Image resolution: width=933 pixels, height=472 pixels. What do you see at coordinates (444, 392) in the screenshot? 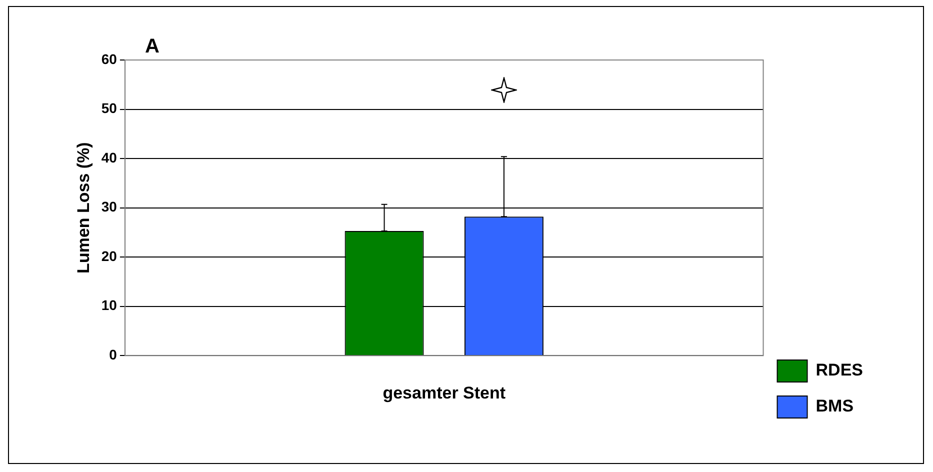
I see `x-tick-label: gesamter Stent` at bounding box center [444, 392].